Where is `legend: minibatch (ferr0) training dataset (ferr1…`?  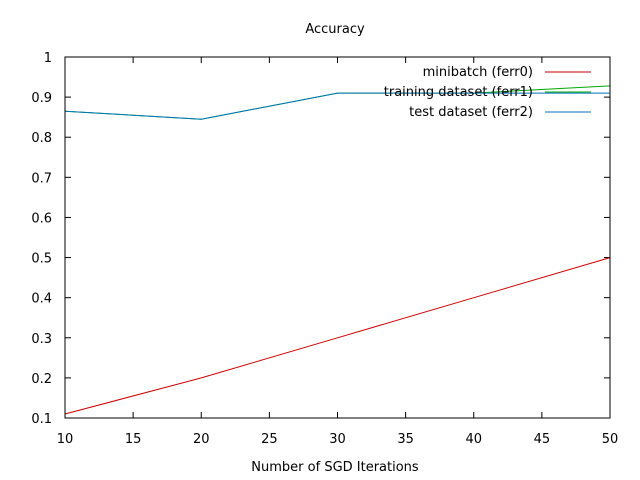
legend: minibatch (ferr0) training dataset (ferr1… is located at coordinates (487, 92).